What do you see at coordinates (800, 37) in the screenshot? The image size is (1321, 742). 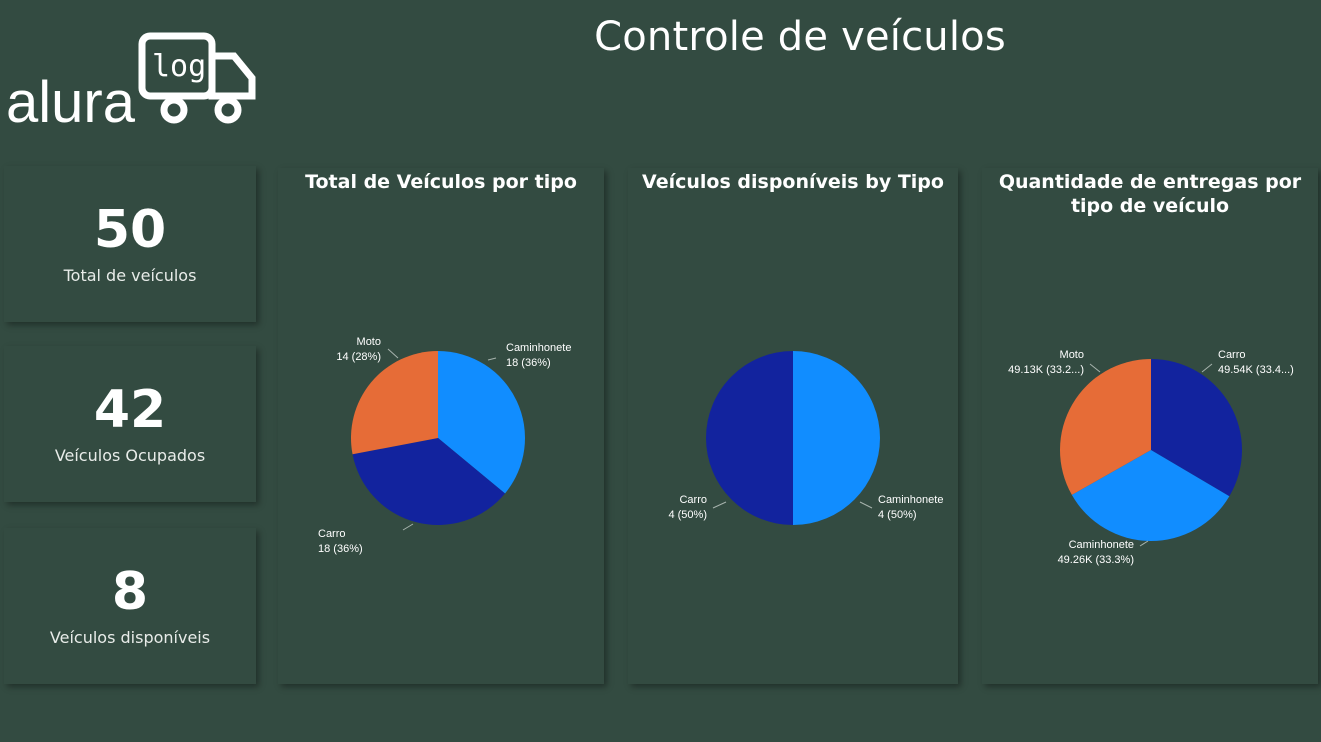 I see `page-title: Controle de veículos` at bounding box center [800, 37].